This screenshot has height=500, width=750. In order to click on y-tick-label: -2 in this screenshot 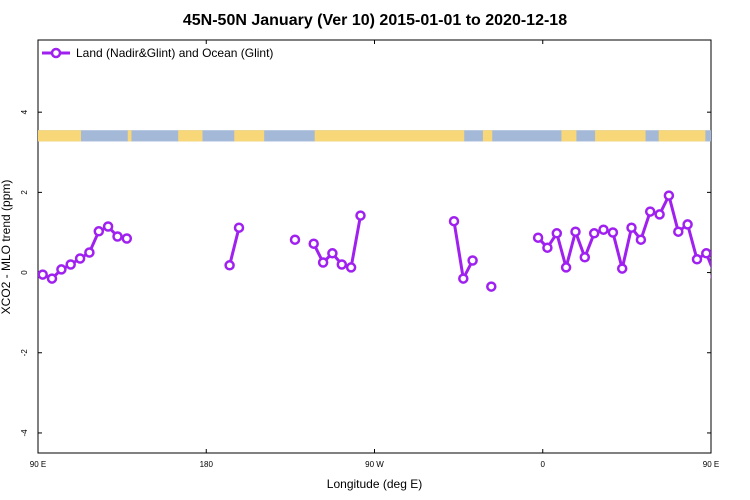, I will do `click(24, 353)`.